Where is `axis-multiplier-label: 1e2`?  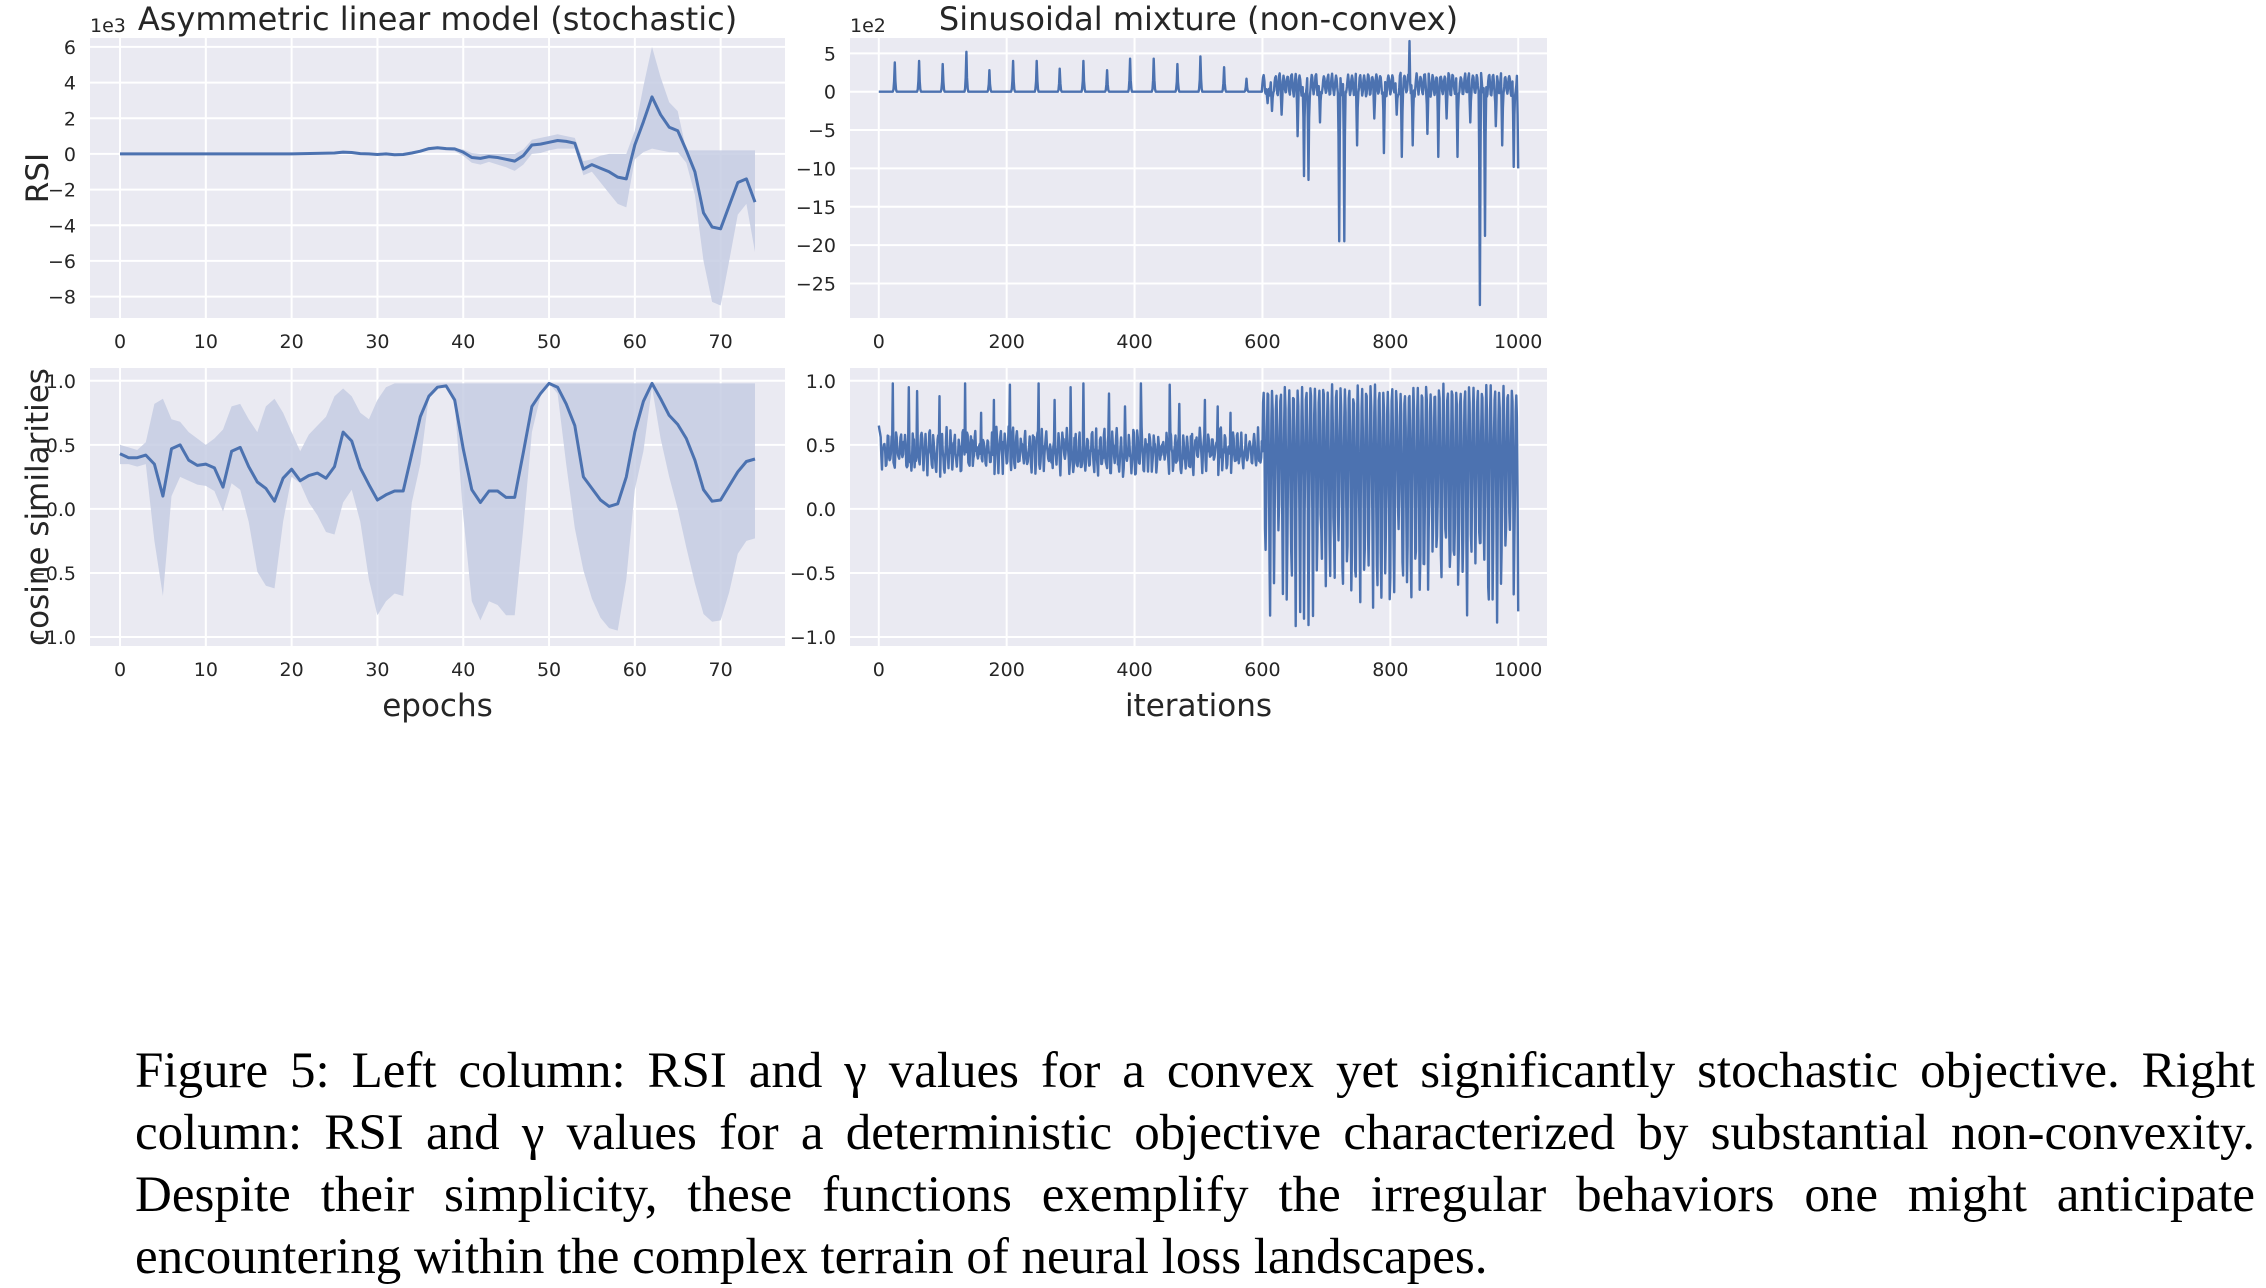 axis-multiplier-label: 1e2 is located at coordinates (868, 26).